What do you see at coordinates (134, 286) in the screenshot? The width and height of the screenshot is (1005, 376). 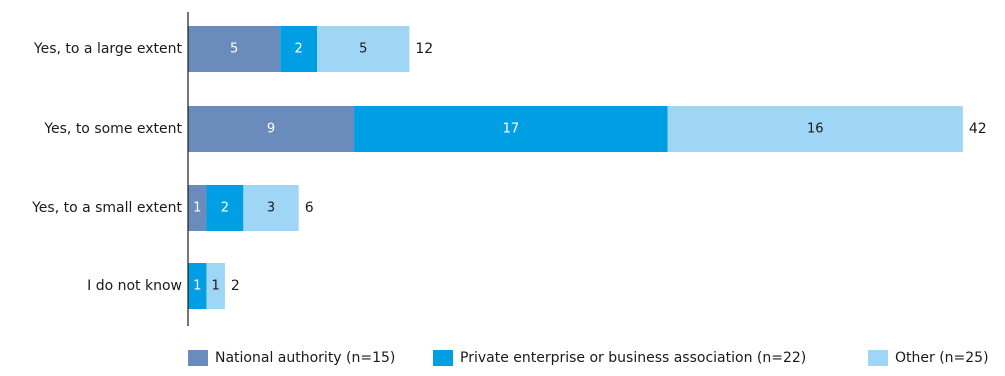 I see `category-label: I do not know` at bounding box center [134, 286].